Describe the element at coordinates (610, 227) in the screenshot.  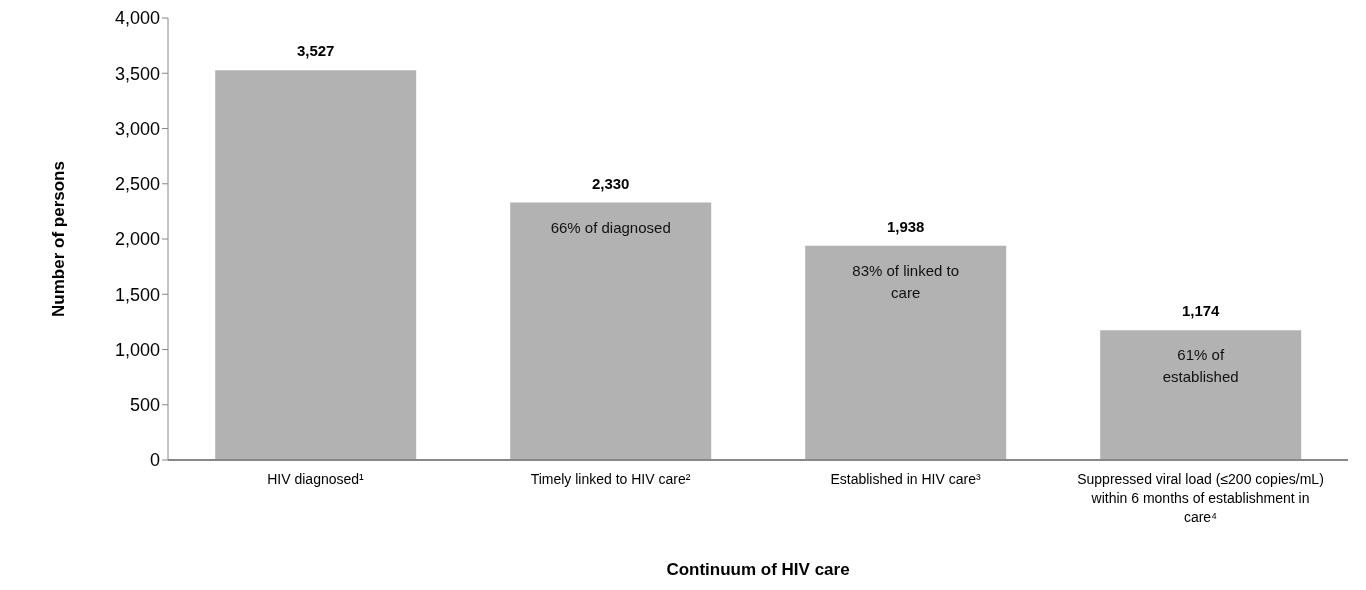
I see `annotation: 66% of diagnosed` at that location.